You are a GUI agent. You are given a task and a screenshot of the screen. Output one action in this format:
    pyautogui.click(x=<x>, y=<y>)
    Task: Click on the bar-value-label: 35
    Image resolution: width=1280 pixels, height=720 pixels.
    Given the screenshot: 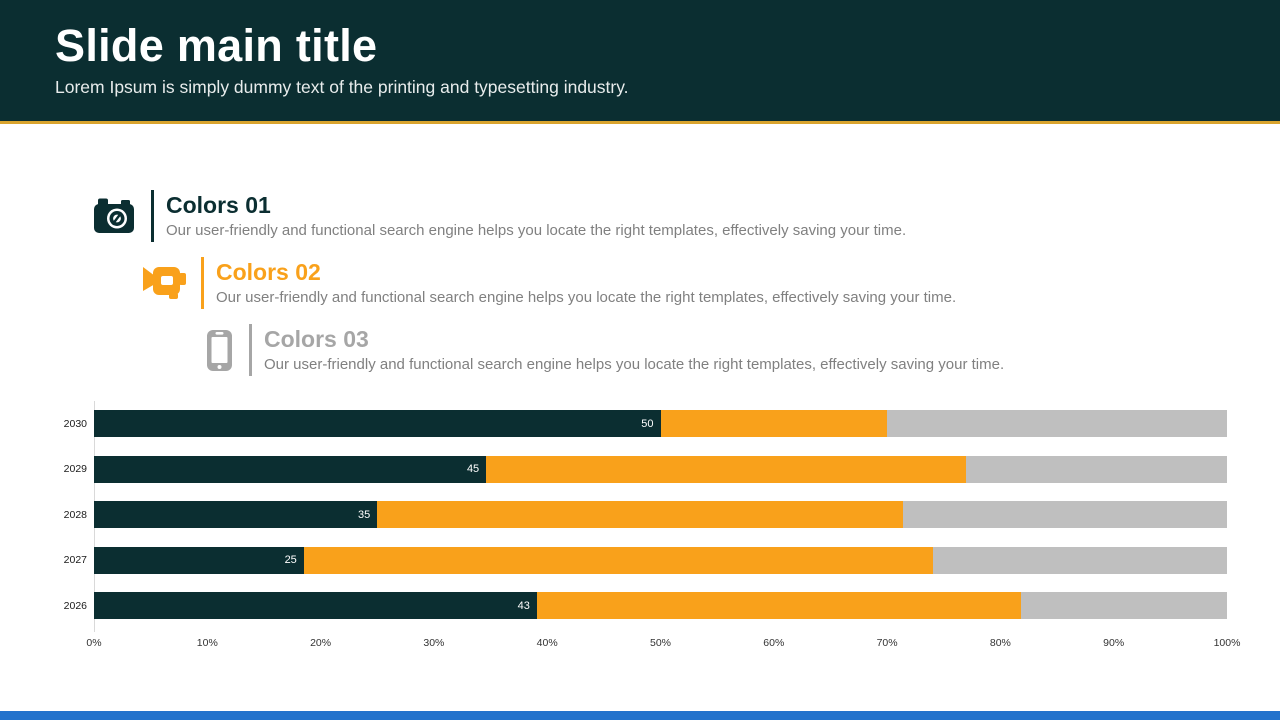 What is the action you would take?
    pyautogui.click(x=364, y=514)
    